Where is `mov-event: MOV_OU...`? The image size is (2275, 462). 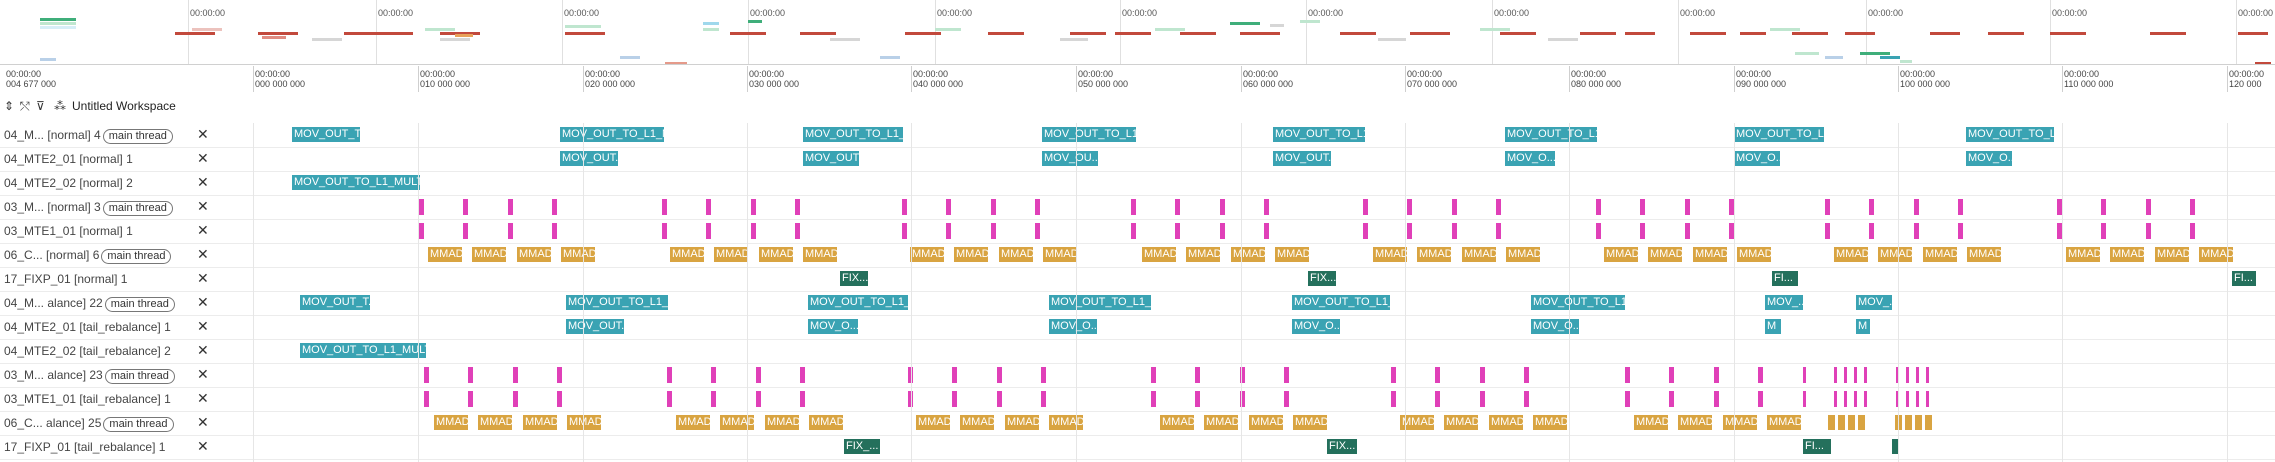
mov-event: MOV_OU... is located at coordinates (1070, 158).